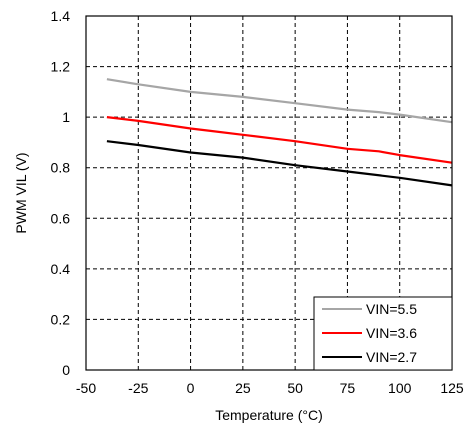 Image resolution: width=471 pixels, height=429 pixels. What do you see at coordinates (61, 218) in the screenshot?
I see `y-tick-label: 0.6` at bounding box center [61, 218].